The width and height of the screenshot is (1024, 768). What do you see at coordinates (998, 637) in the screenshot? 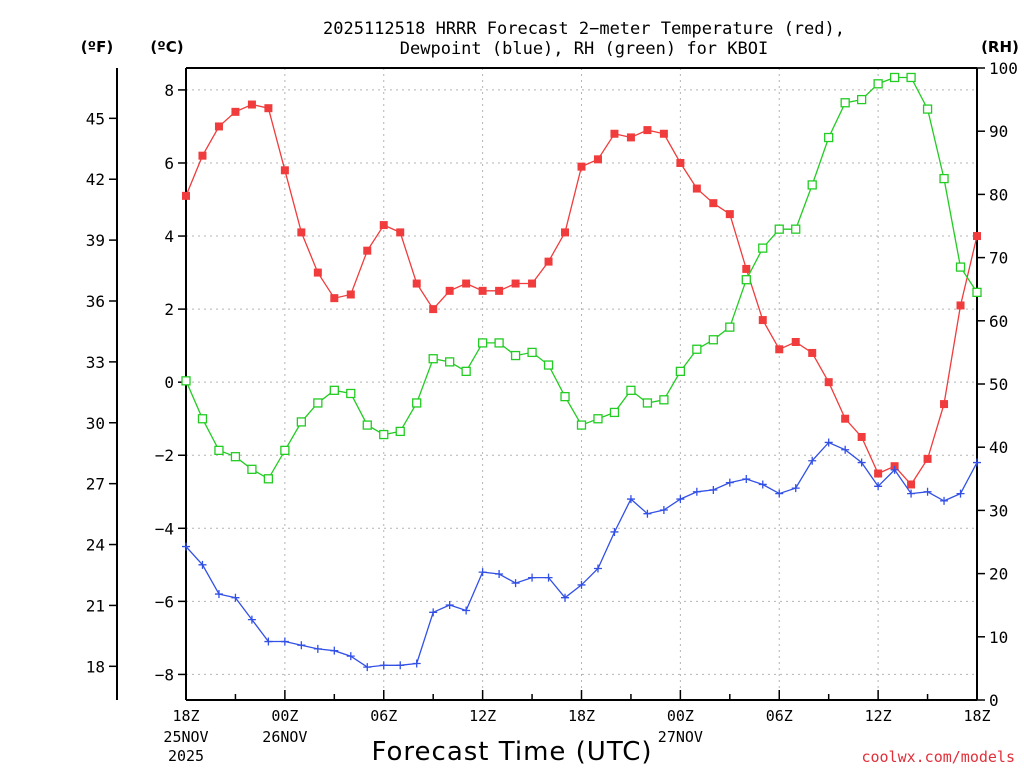
I see `rh-tick-label: 10` at bounding box center [998, 637].